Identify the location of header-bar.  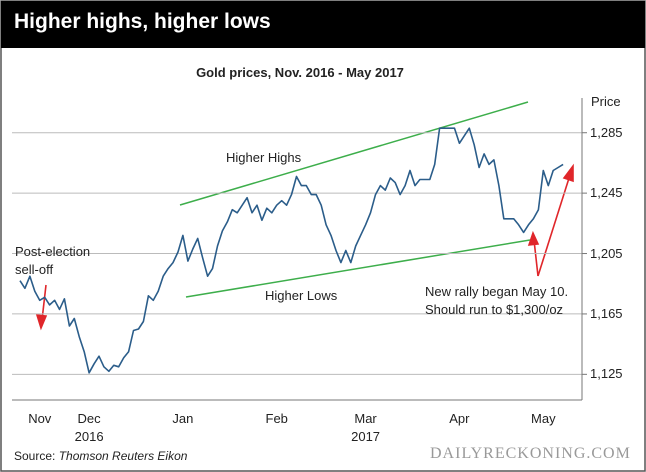
(323, 24).